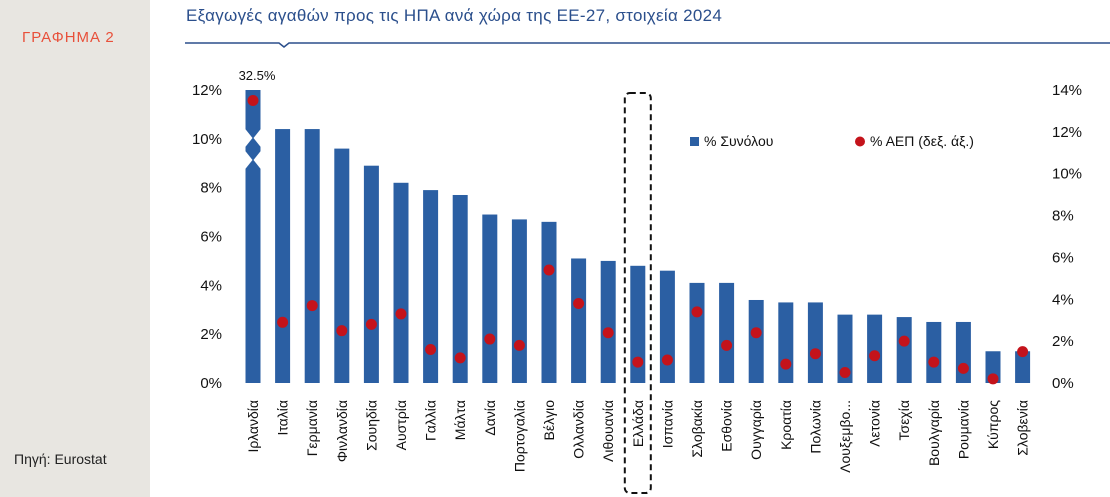 Image resolution: width=1110 pixels, height=497 pixels. What do you see at coordinates (738, 141) in the screenshot?
I see `legend-bar-label: % Συνόλου` at bounding box center [738, 141].